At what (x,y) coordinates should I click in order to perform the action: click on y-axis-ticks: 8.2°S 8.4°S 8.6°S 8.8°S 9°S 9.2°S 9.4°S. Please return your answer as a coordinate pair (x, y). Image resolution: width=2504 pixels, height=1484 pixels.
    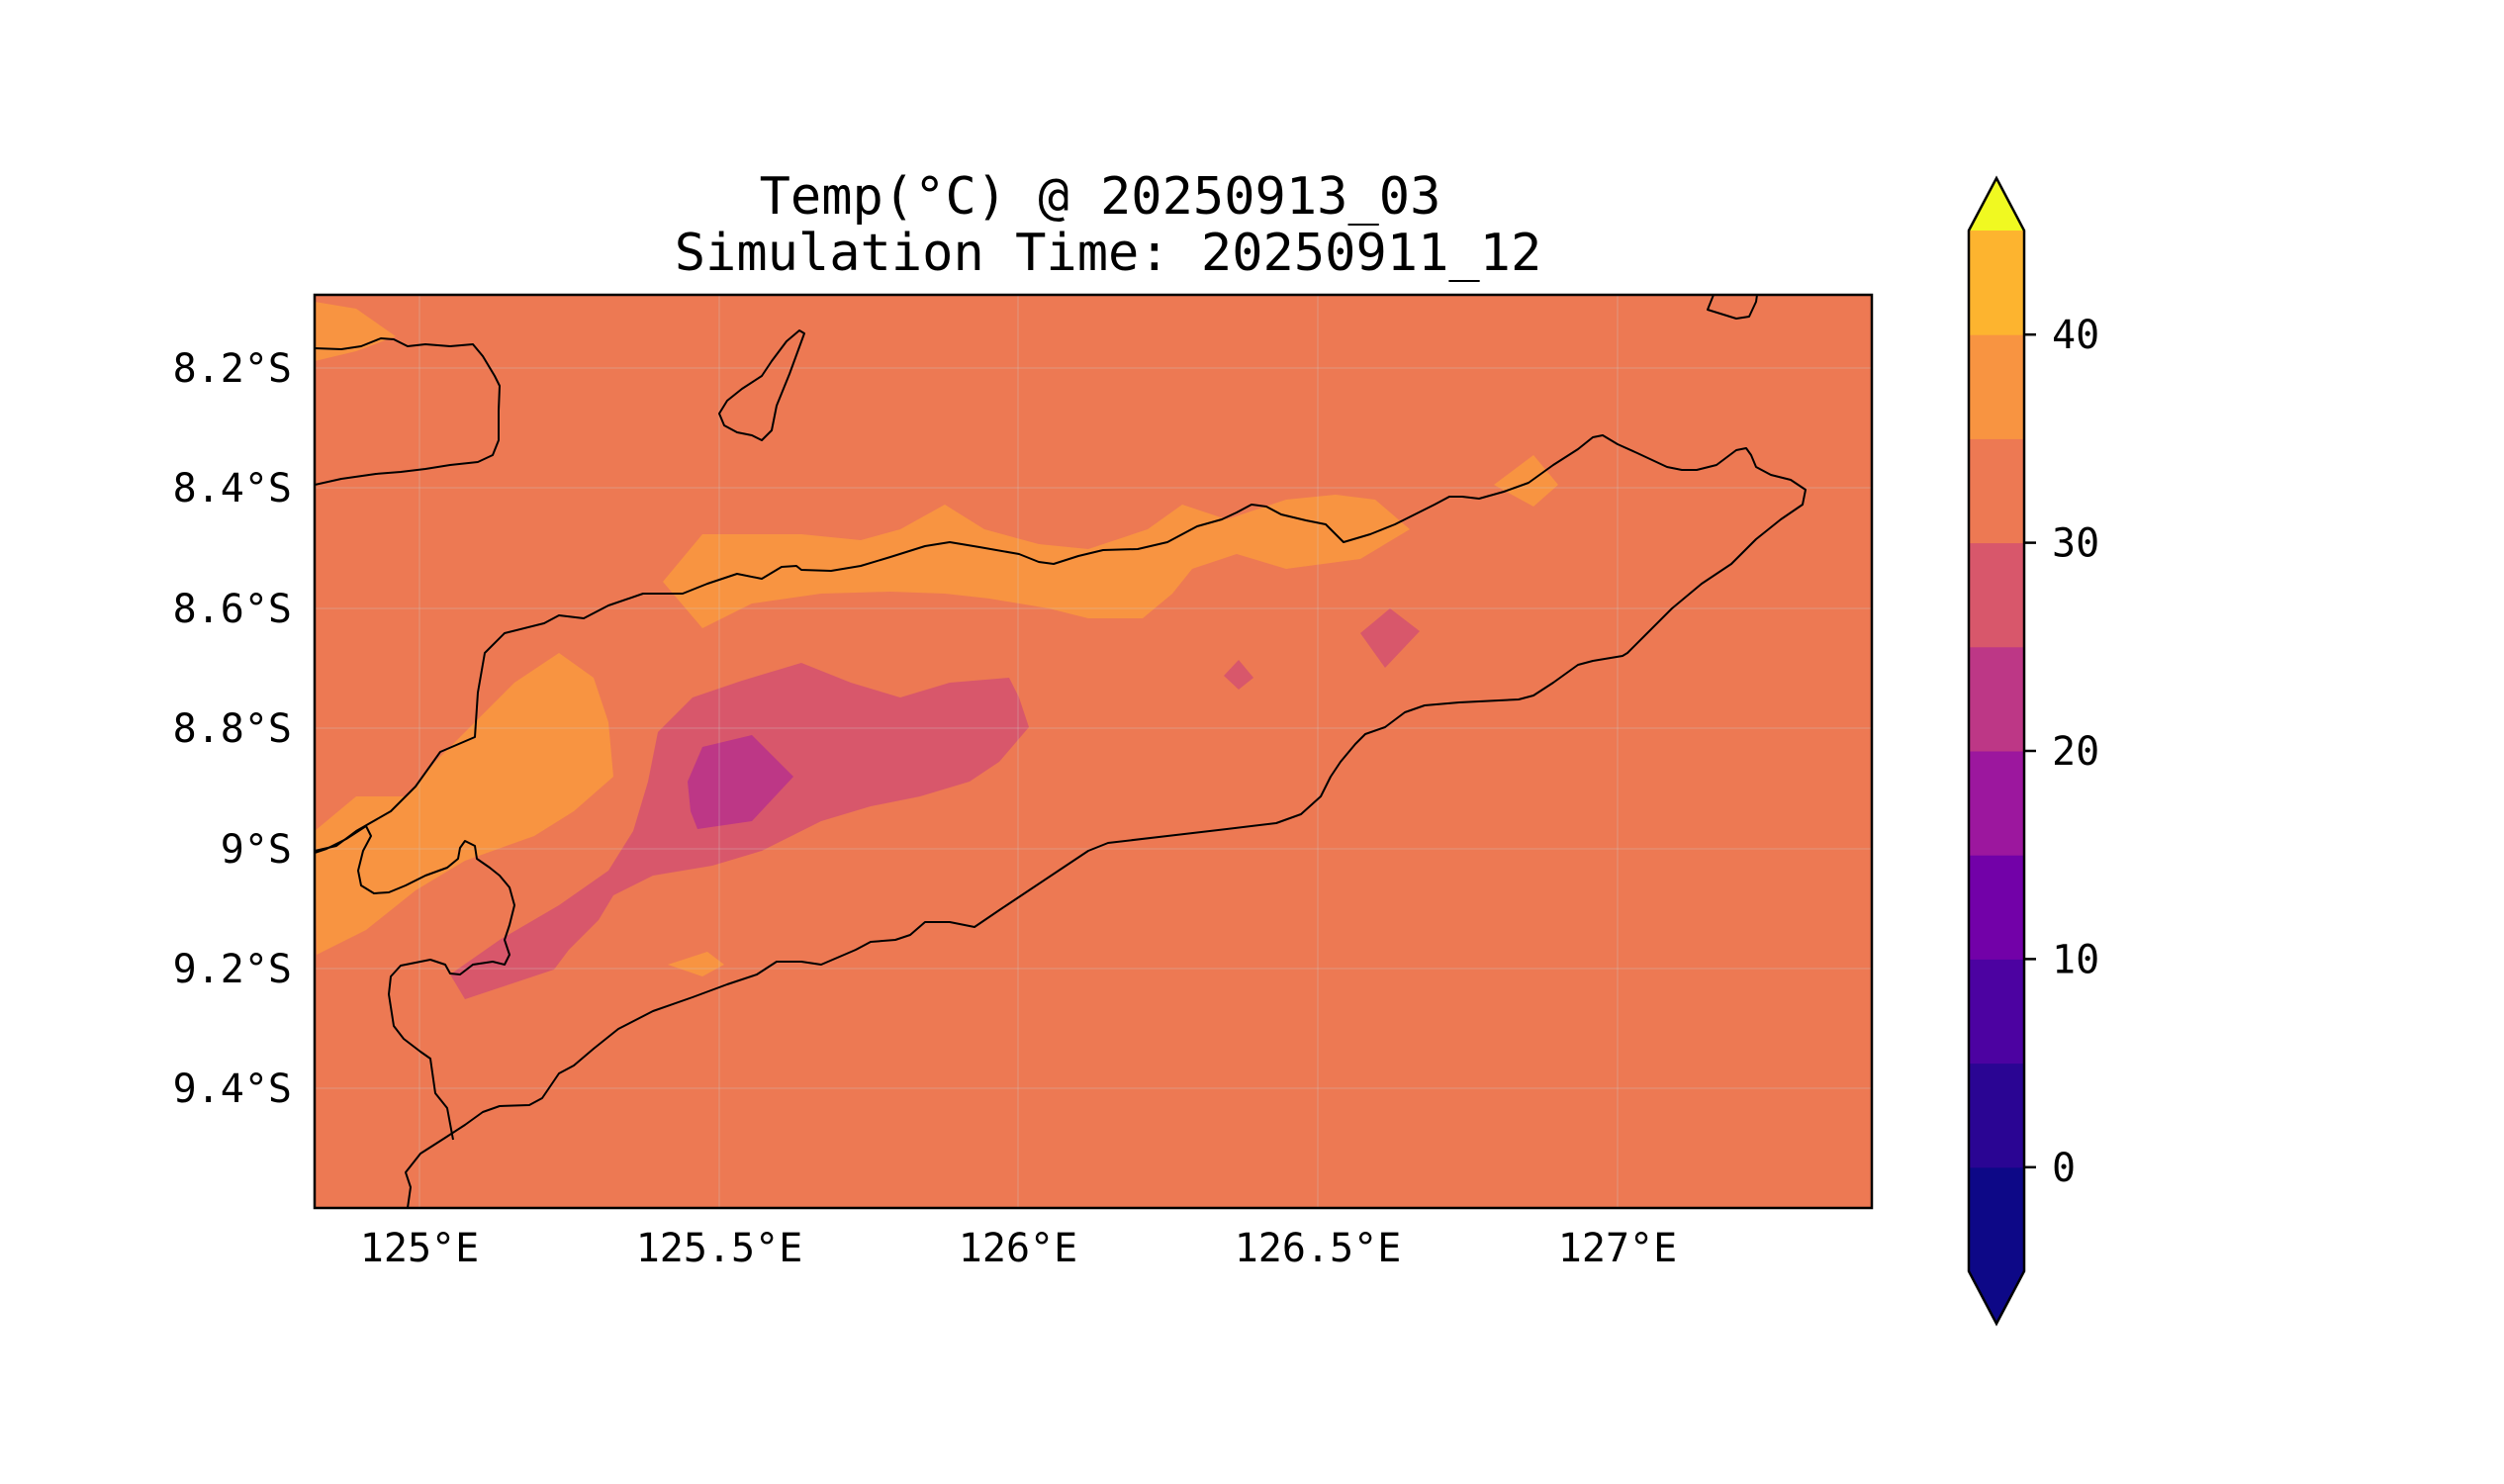
    Looking at the image, I should click on (232, 729).